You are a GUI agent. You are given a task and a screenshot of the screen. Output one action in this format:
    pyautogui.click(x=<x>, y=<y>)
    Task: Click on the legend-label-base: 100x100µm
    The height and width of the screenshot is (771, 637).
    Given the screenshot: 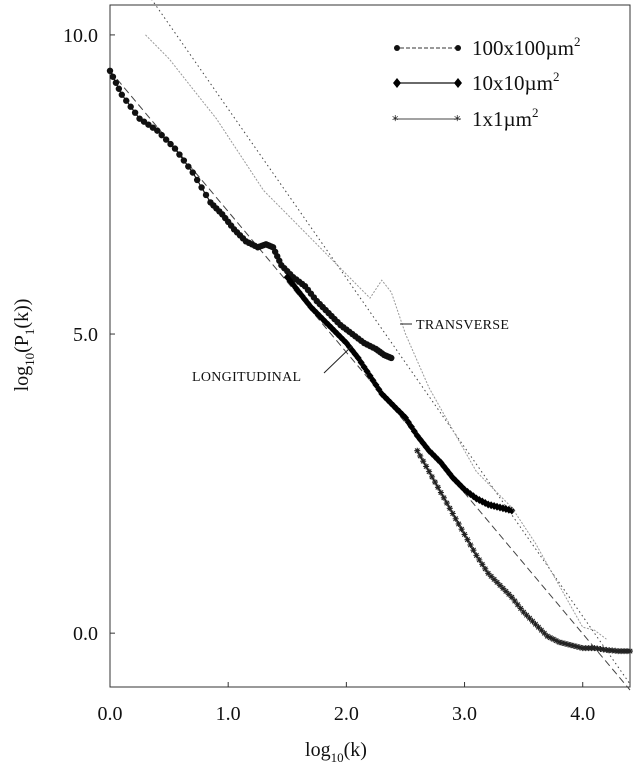 What is the action you would take?
    pyautogui.click(x=523, y=48)
    